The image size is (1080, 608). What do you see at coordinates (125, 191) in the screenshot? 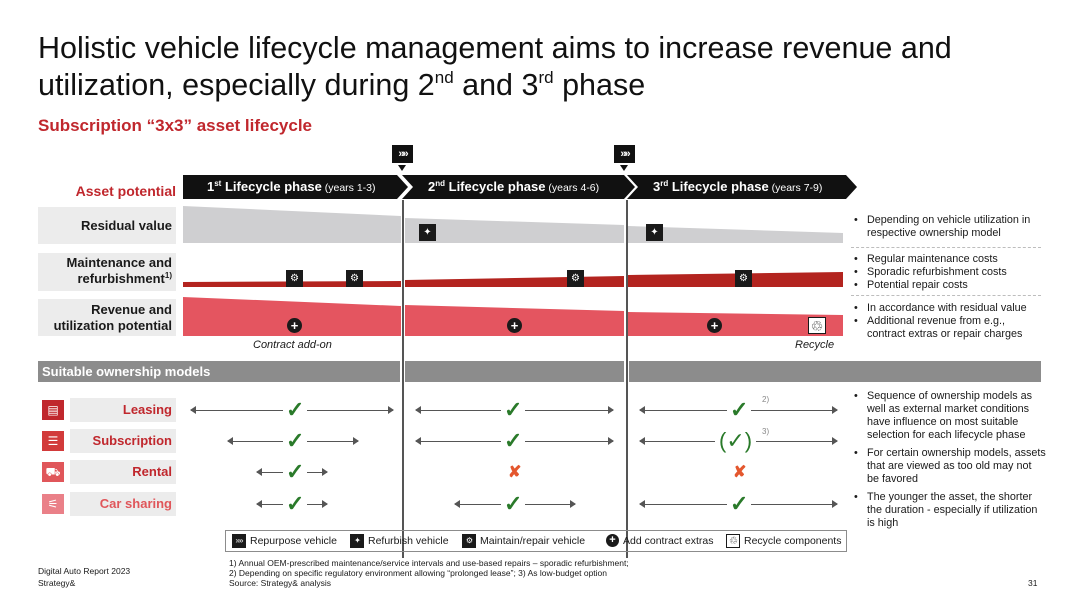
I see `asset-potential-label: Asset potential` at bounding box center [125, 191].